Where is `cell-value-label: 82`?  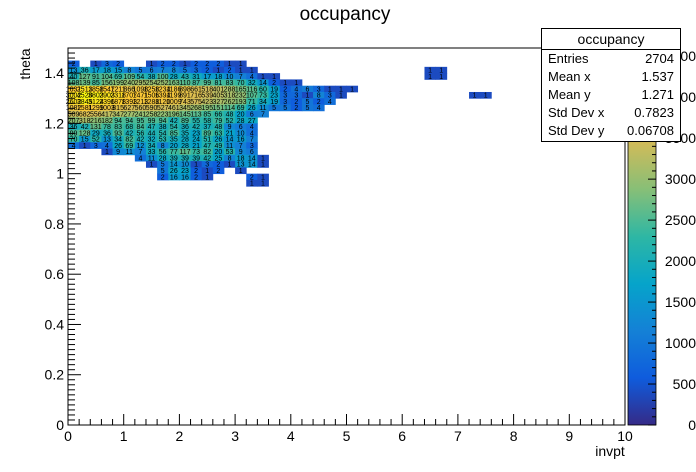
cell-value-label: 82 is located at coordinates (207, 152).